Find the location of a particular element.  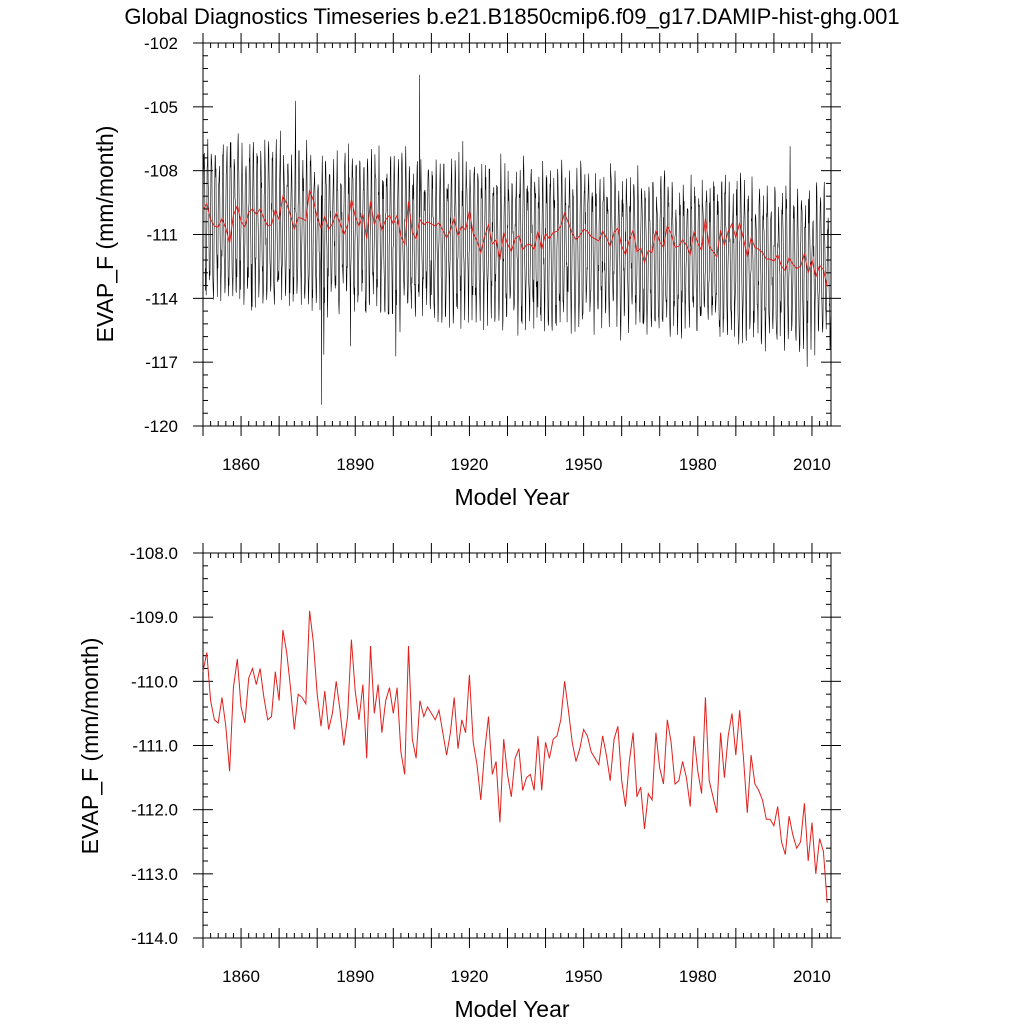

y-tick-label: -114 is located at coordinates (161, 298).